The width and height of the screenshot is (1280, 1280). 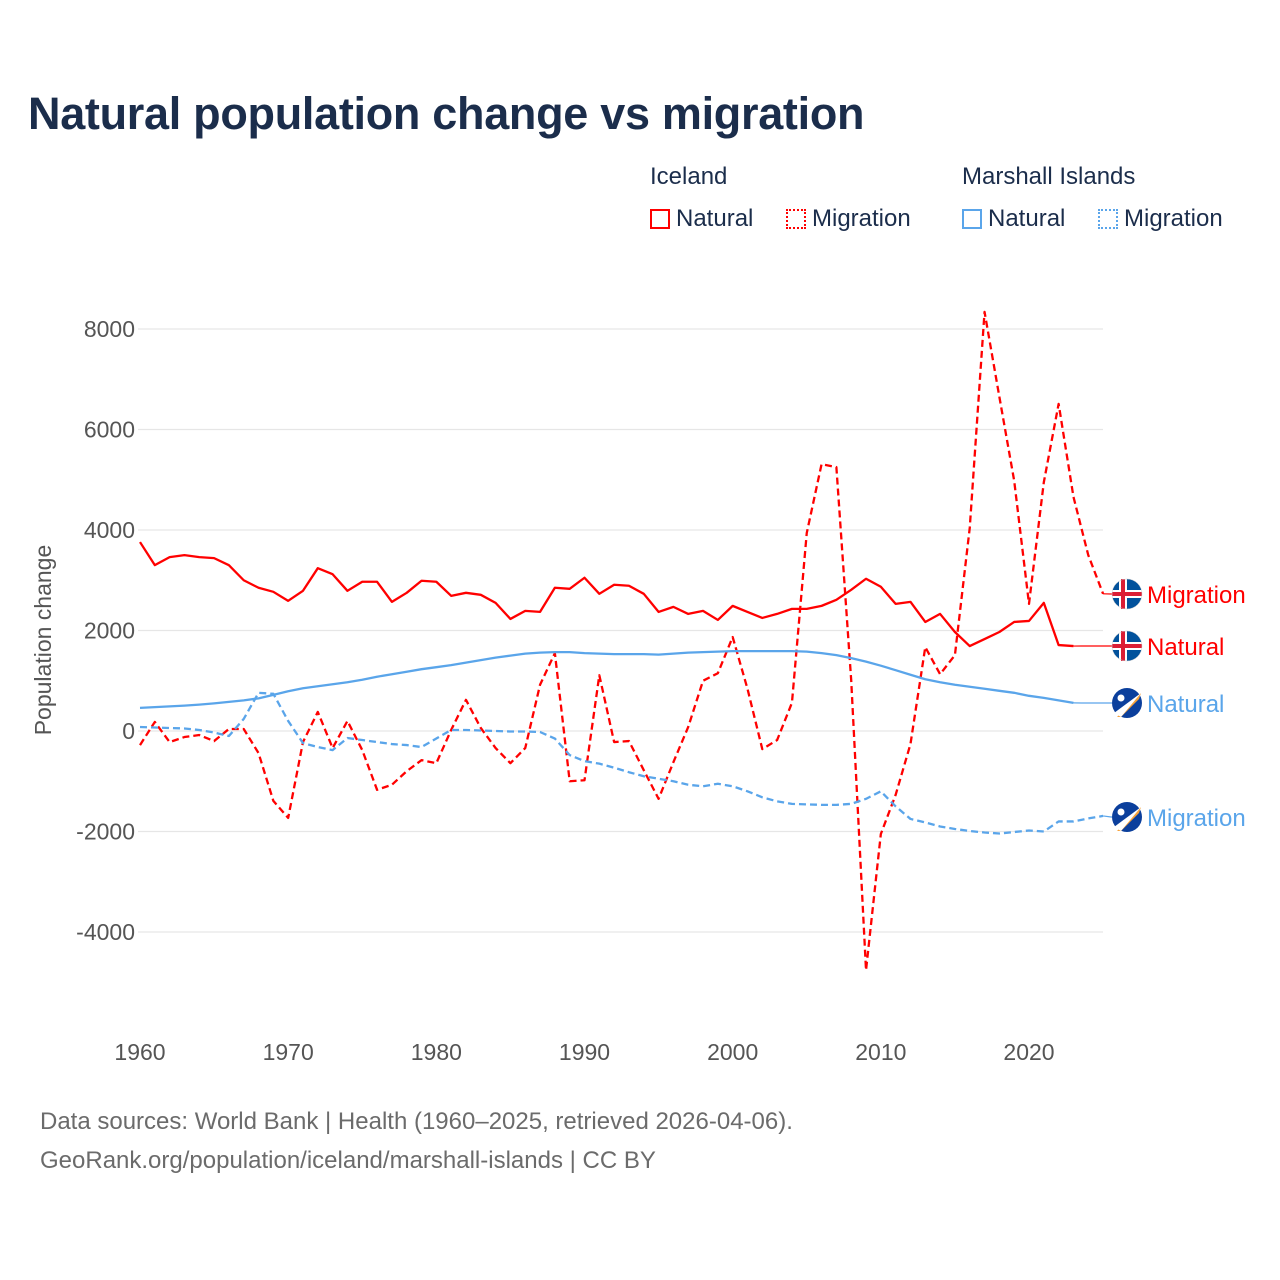 I want to click on y-axis-label: Population change, so click(x=43, y=640).